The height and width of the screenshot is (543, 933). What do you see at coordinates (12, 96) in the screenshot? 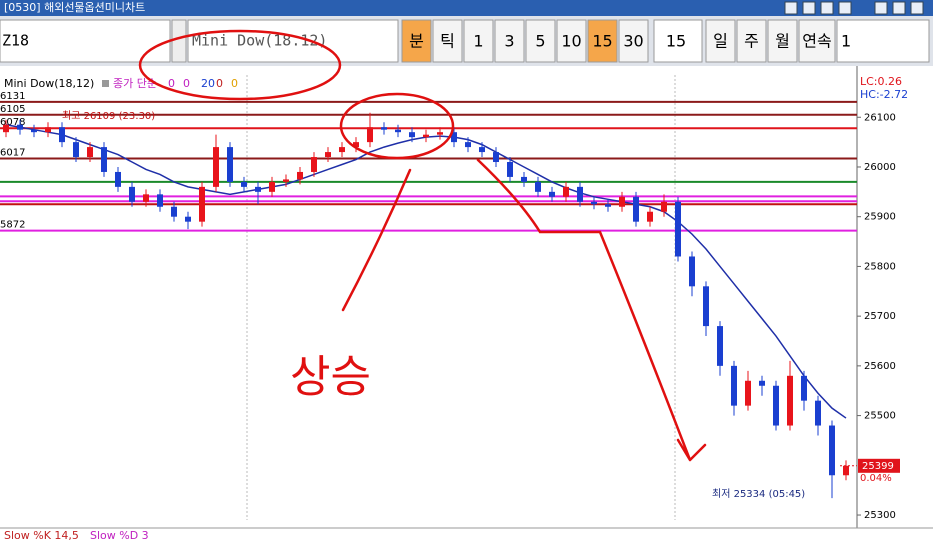
I see `level-label: 6131` at bounding box center [12, 96].